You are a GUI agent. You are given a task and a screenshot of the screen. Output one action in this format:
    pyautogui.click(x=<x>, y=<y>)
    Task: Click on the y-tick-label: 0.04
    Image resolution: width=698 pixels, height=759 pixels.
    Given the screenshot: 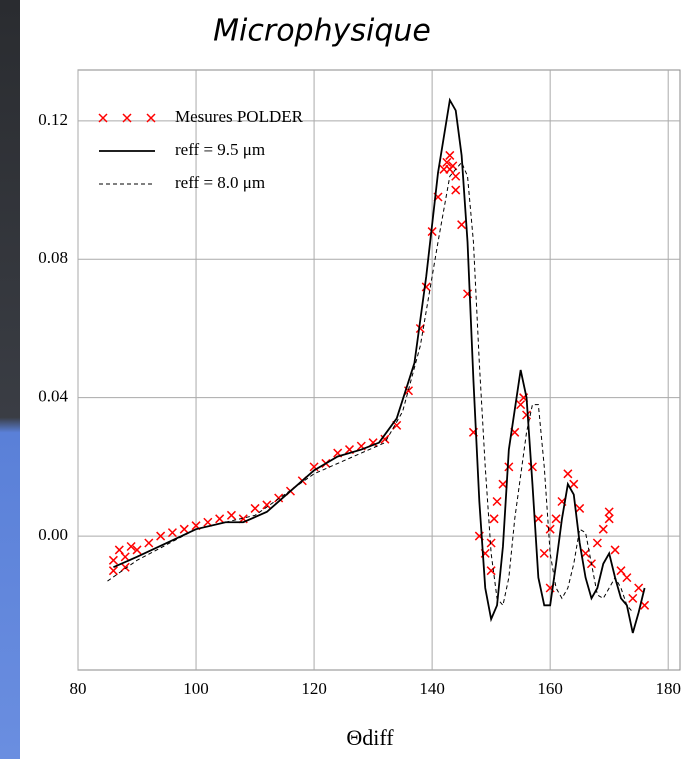 What is the action you would take?
    pyautogui.click(x=53, y=396)
    